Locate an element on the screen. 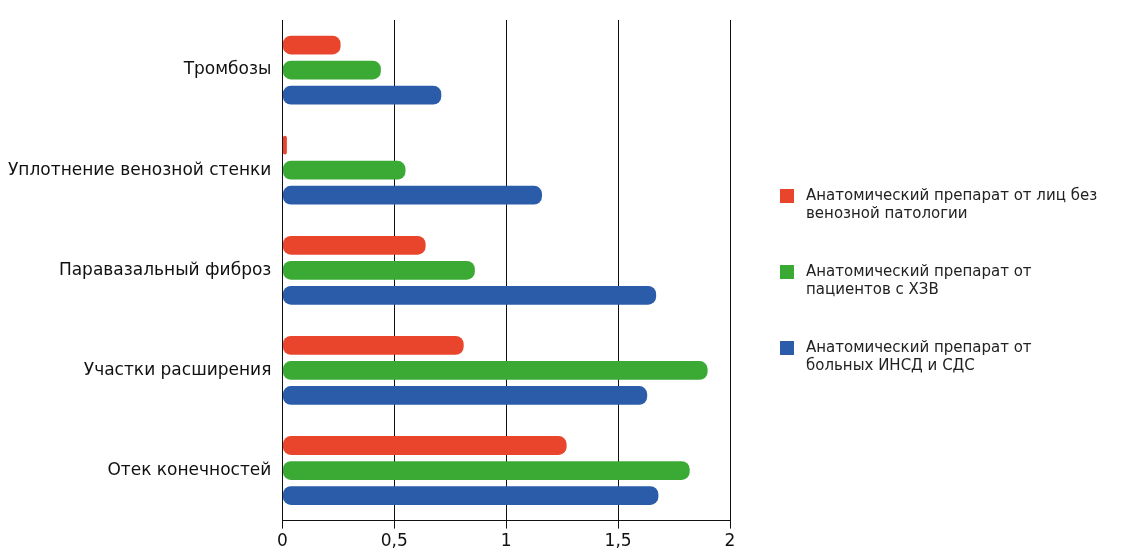 The image size is (1128, 560). x-tick-label: 0 is located at coordinates (282, 540).